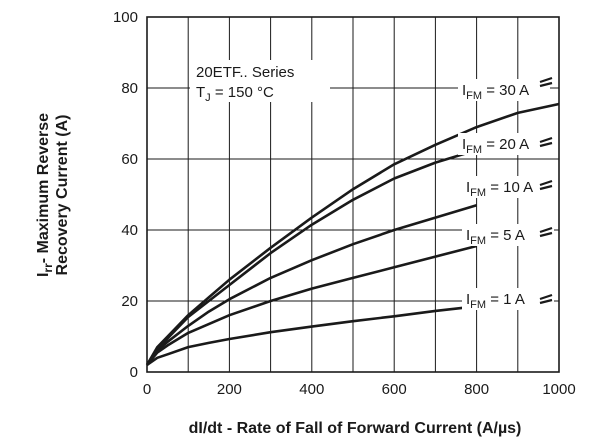 Image resolution: width=591 pixels, height=447 pixels. Describe the element at coordinates (62, 195) in the screenshot. I see `y-axis-title-line2: Recovery Current (A)` at that location.